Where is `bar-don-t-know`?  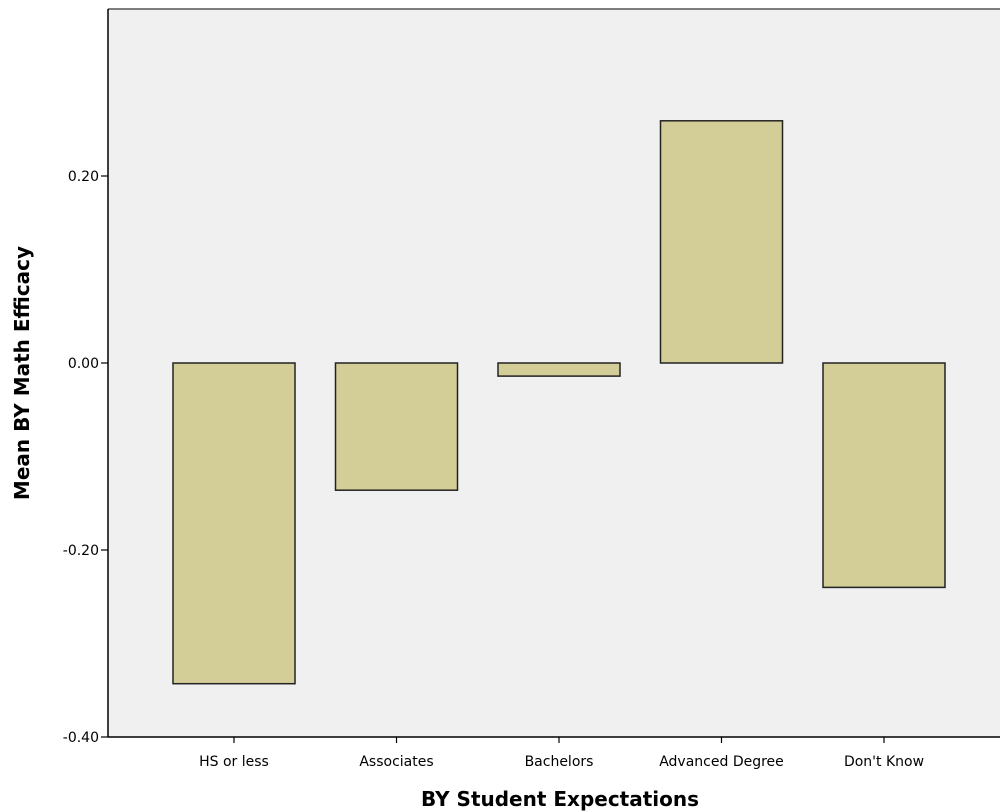 bar-don-t-know is located at coordinates (884, 475).